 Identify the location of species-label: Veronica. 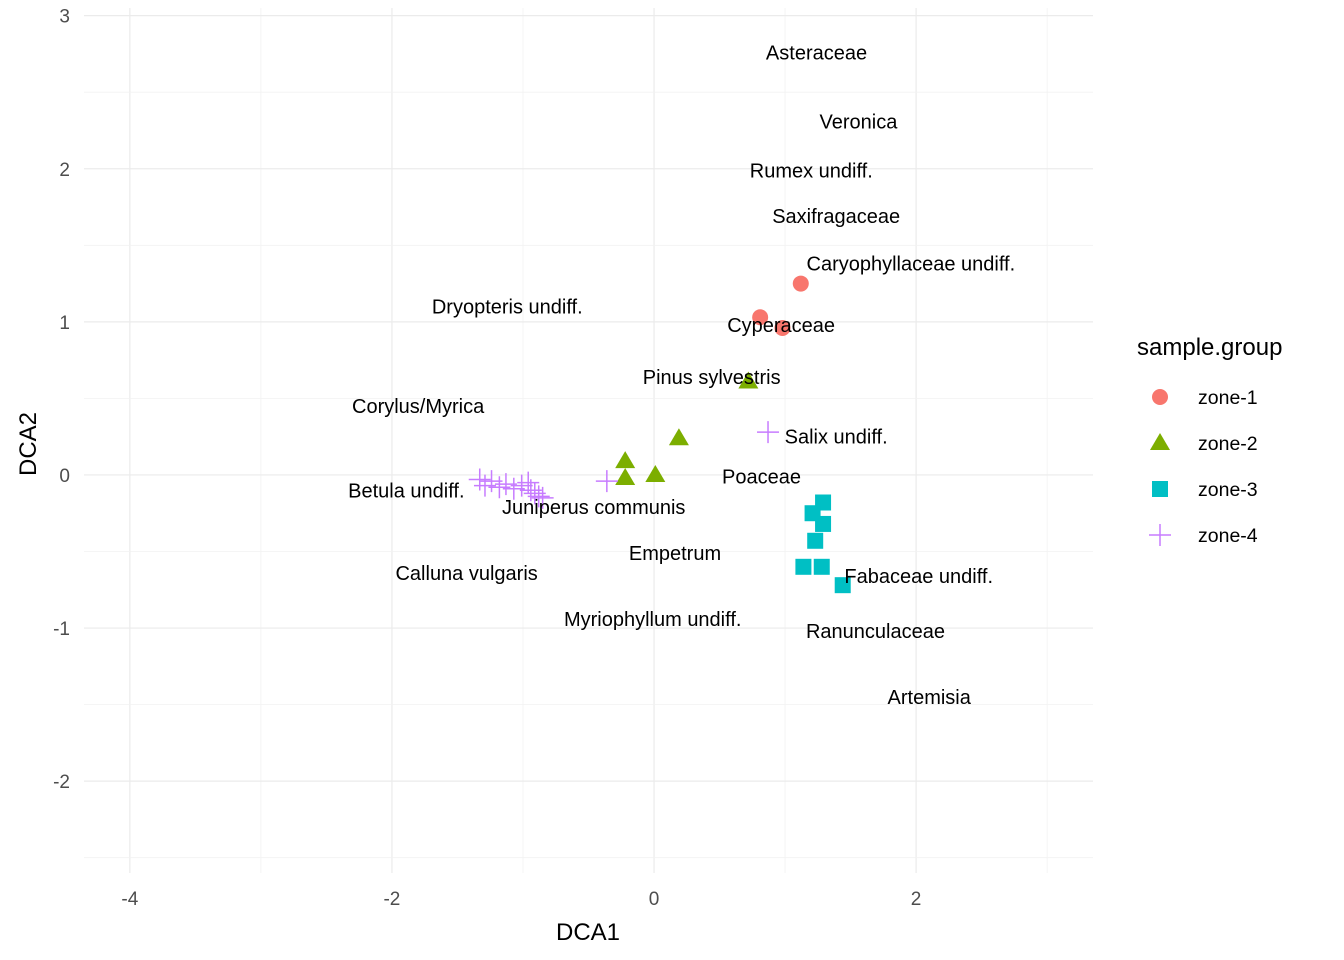
(859, 122).